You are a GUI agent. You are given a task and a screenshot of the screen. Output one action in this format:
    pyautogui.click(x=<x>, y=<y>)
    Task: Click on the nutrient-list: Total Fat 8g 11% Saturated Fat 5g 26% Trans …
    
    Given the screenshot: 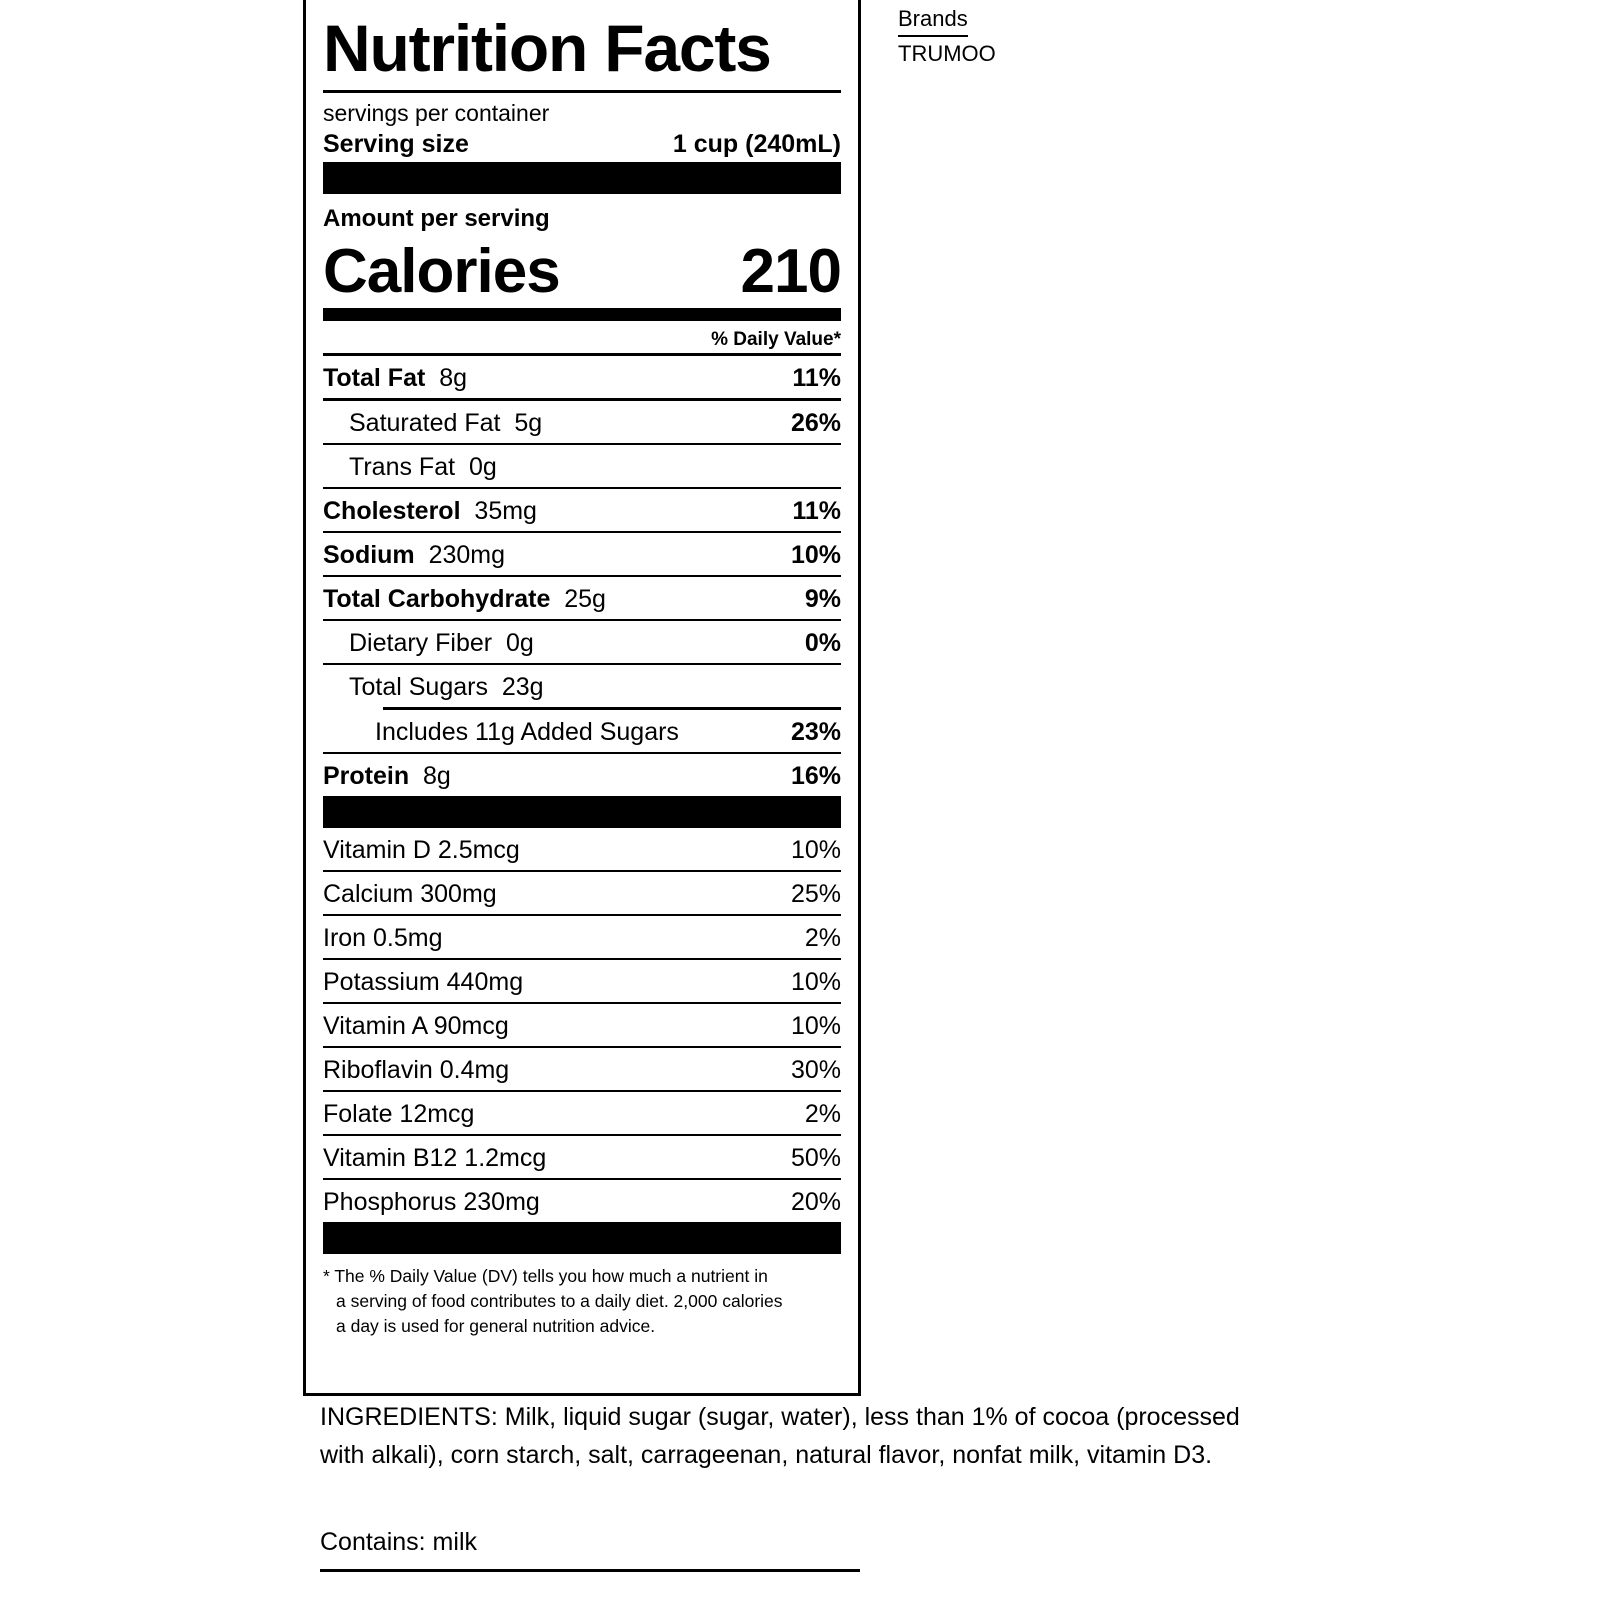 What is the action you would take?
    pyautogui.click(x=582, y=576)
    